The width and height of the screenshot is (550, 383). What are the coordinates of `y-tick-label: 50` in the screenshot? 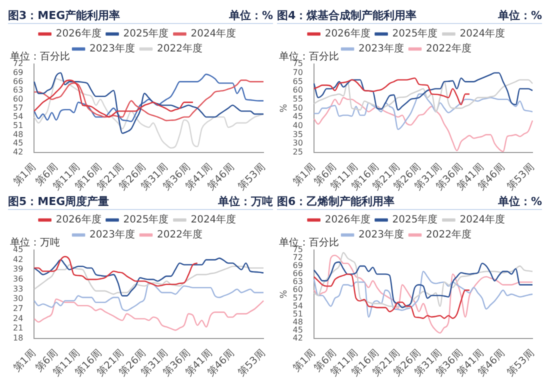 It's located at (297, 107).